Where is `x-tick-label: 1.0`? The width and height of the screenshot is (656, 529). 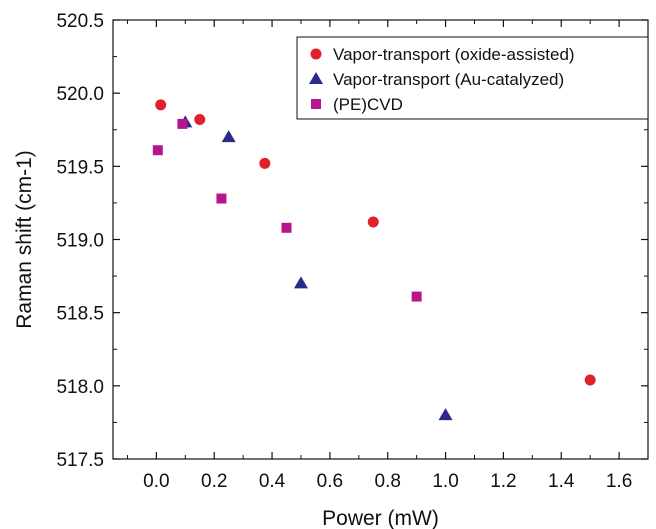 x-tick-label: 1.0 is located at coordinates (445, 481).